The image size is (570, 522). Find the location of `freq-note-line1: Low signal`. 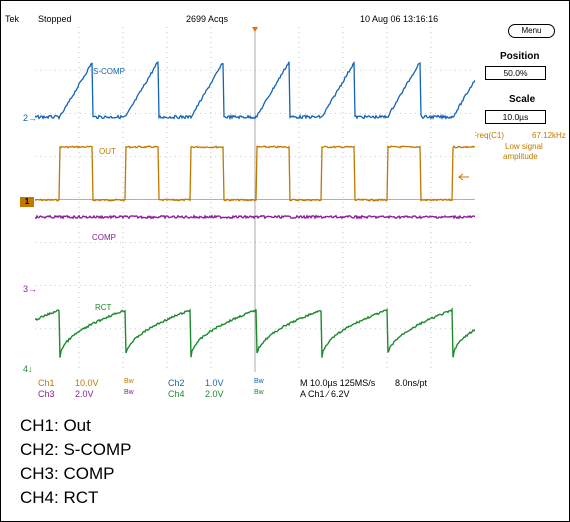

freq-note-line1: Low signal is located at coordinates (524, 146).